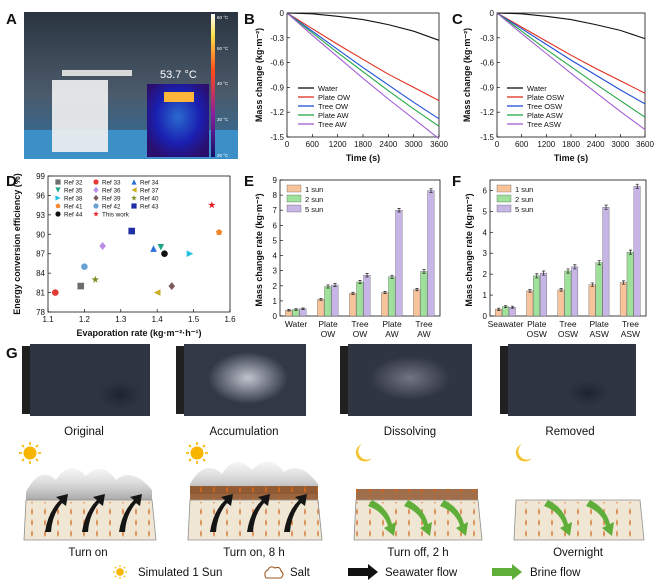 This screenshot has height=586, width=660. What do you see at coordinates (84, 432) in the screenshot?
I see `caption-original: Original` at bounding box center [84, 432].